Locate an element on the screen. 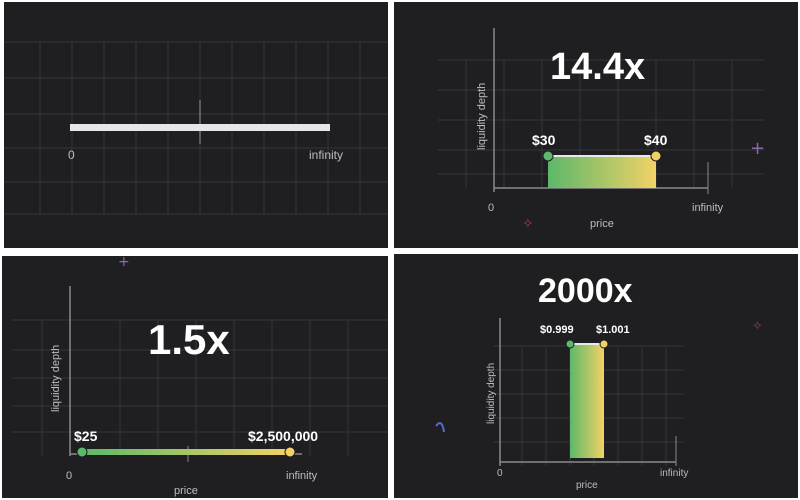 This screenshot has height=500, width=800. high-price-label: $1.001 is located at coordinates (613, 330).